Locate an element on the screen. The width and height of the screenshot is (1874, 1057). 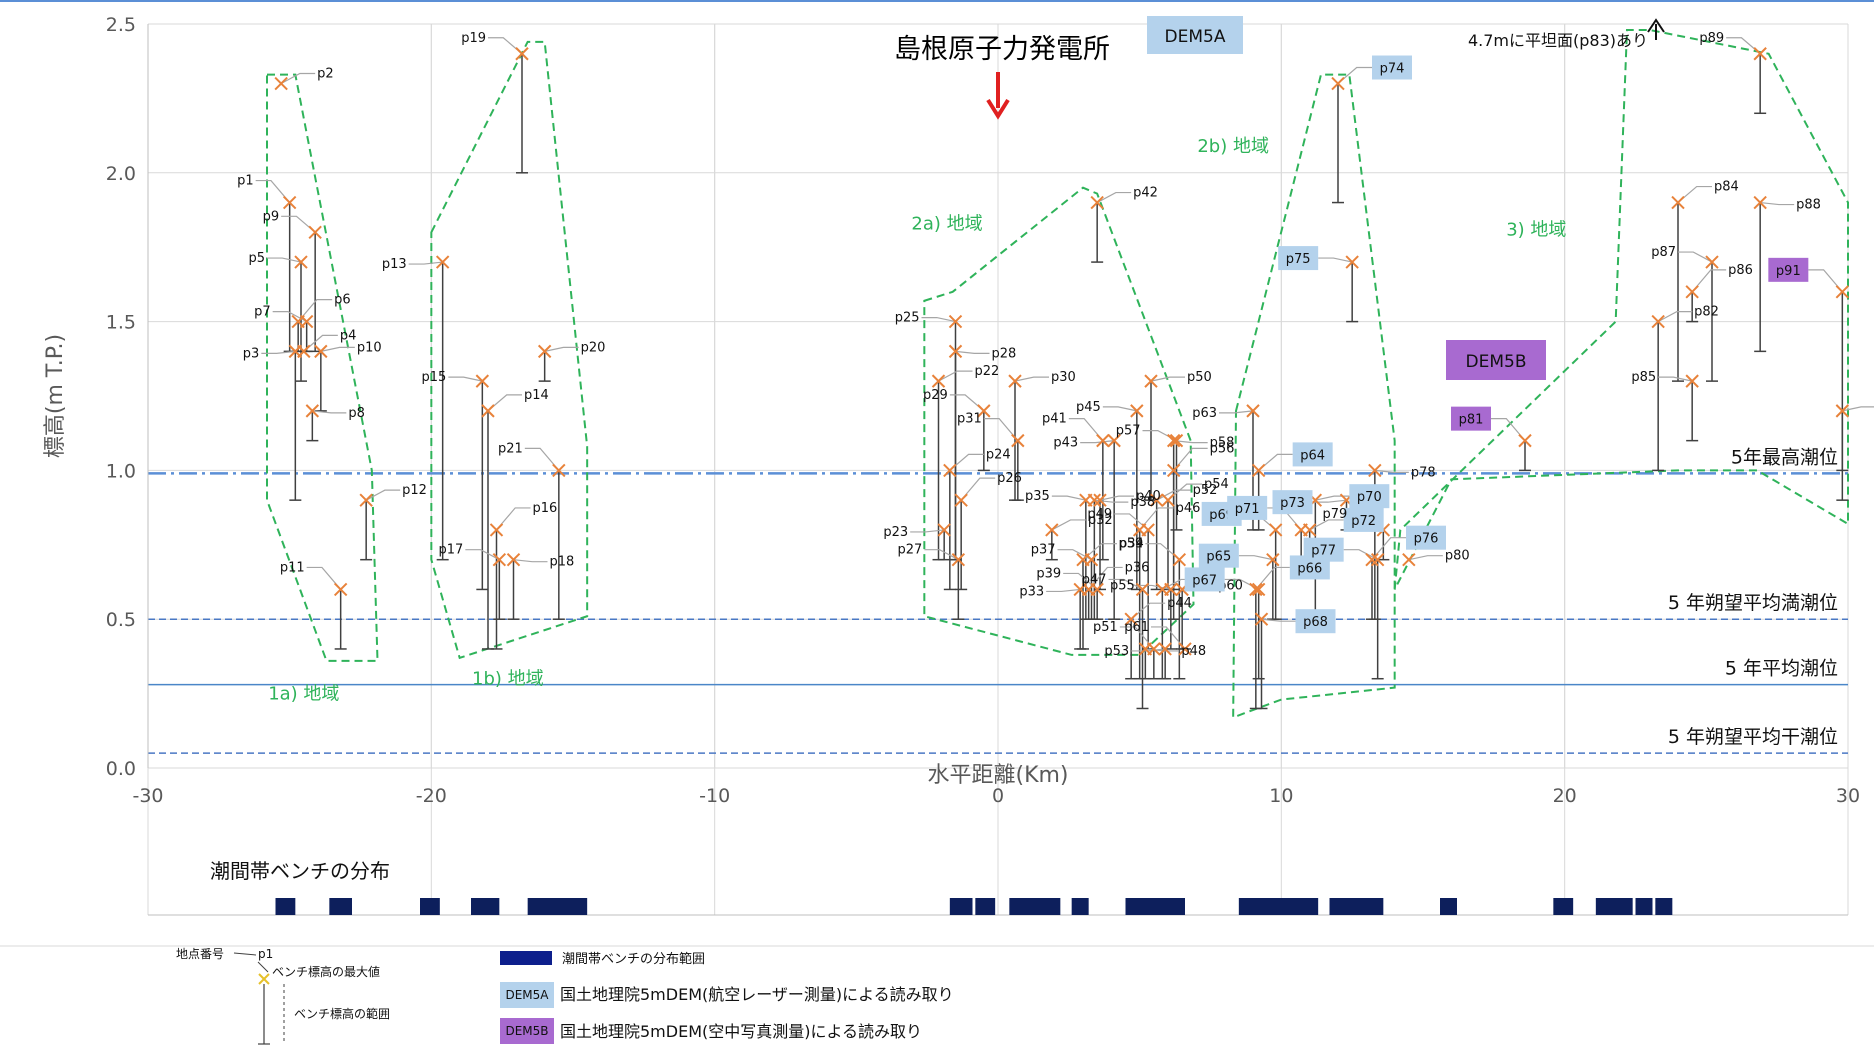
point-label-p14: p14 is located at coordinates (536, 395).